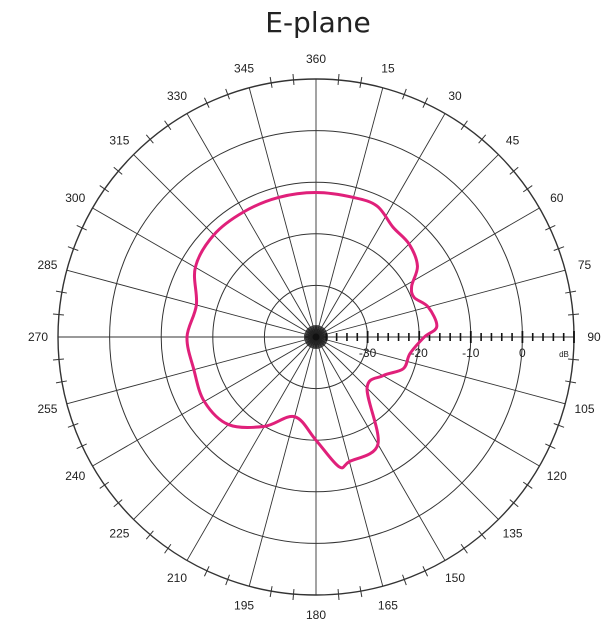 This screenshot has height=637, width=616. Describe the element at coordinates (450, 345) in the screenshot. I see `radial-axis: -30 -20 -10 0 dB` at that location.